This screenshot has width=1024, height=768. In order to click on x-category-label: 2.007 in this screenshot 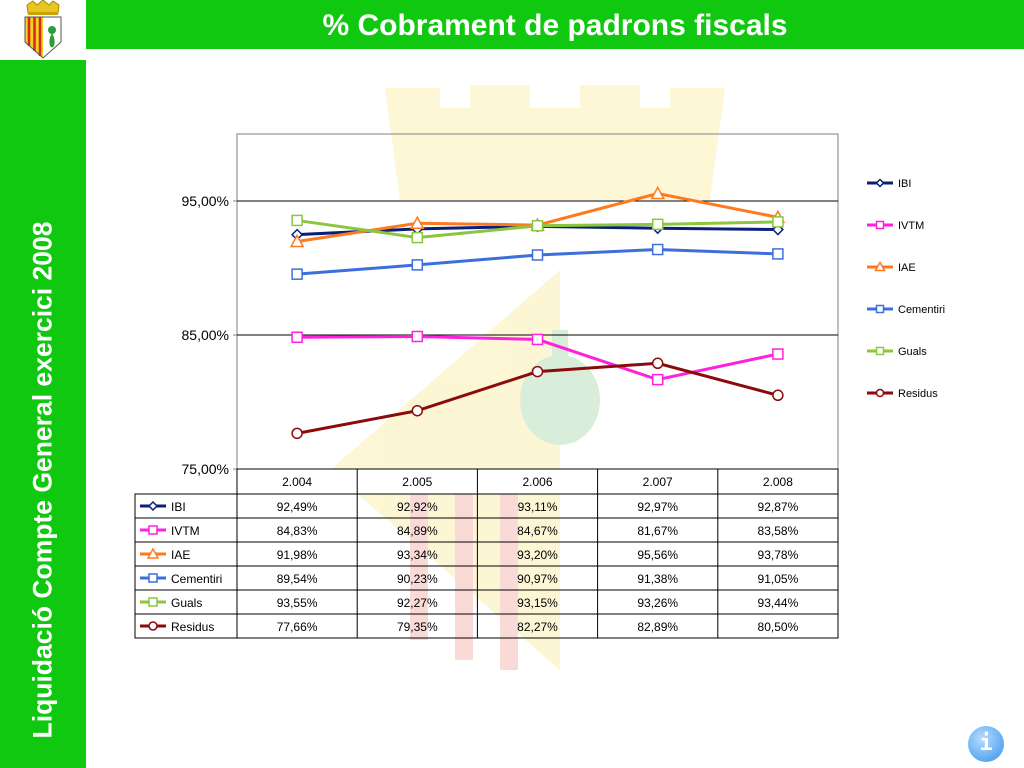, I will do `click(658, 482)`.